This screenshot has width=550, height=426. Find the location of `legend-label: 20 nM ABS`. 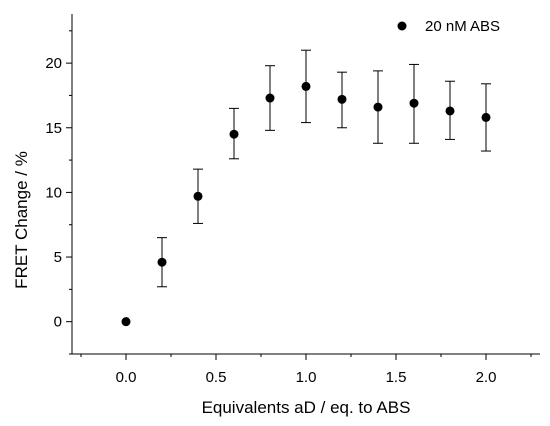

legend-label: 20 nM ABS is located at coordinates (462, 26).